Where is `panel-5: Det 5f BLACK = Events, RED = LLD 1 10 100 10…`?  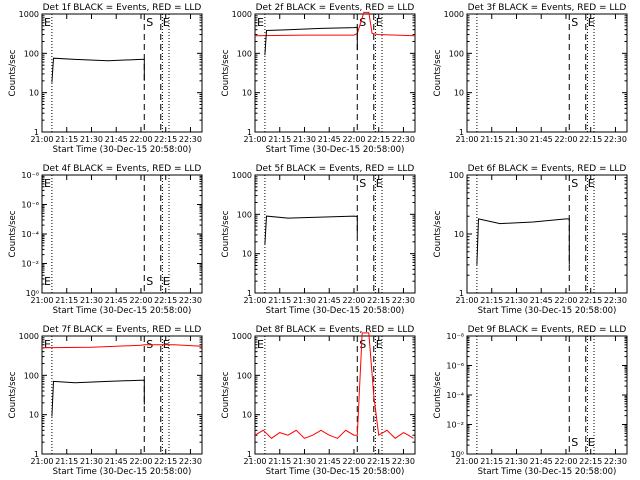
panel-5: Det 5f BLACK = Events, RED = LLD 1 10 100 10… is located at coordinates (318, 240).